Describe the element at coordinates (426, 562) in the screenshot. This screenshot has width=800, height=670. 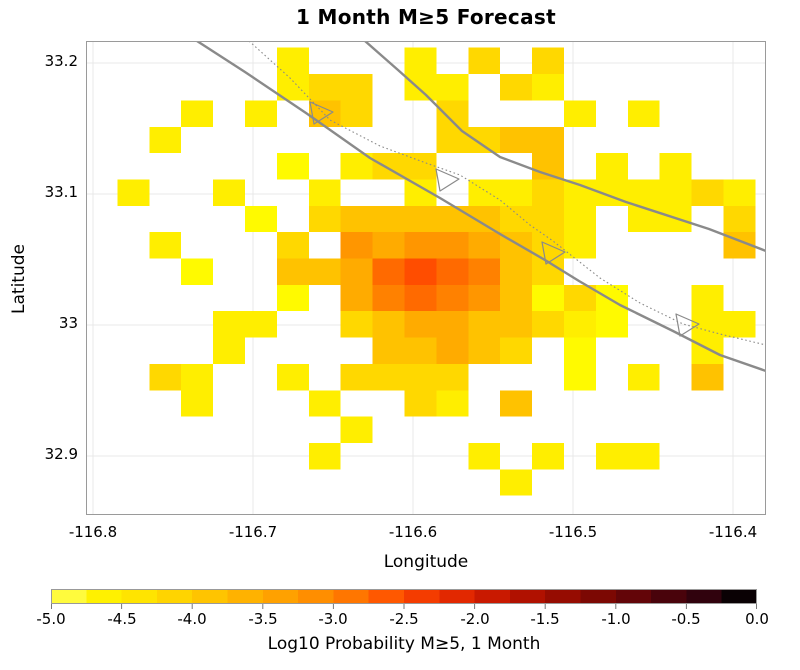
I see `x-axis-label: Longitude` at that location.